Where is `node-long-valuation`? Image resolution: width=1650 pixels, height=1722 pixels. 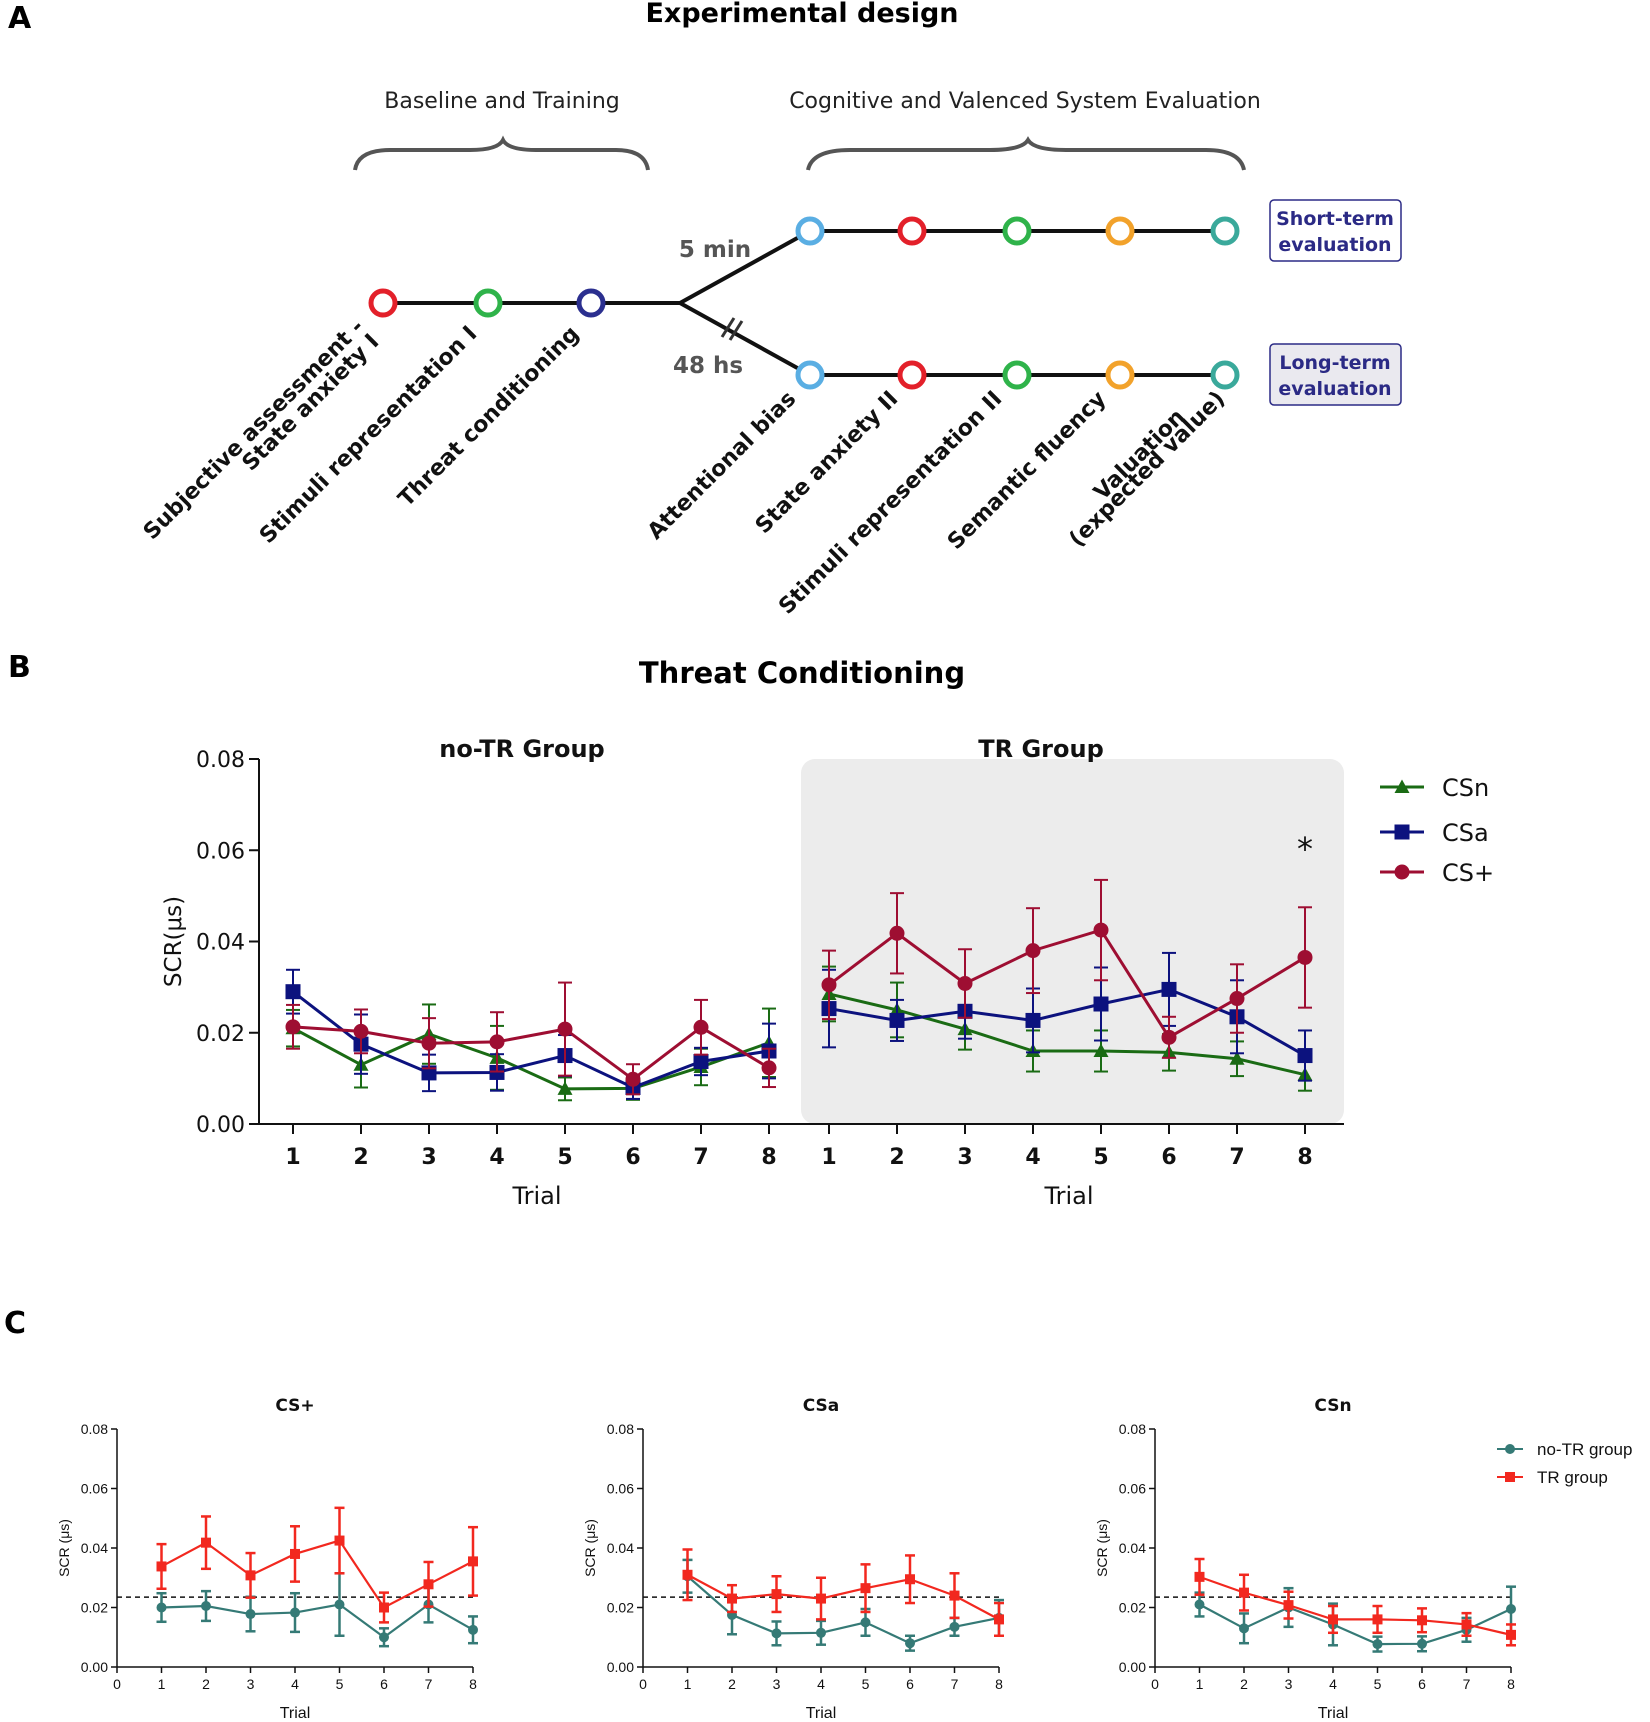
node-long-valuation is located at coordinates (1225, 375).